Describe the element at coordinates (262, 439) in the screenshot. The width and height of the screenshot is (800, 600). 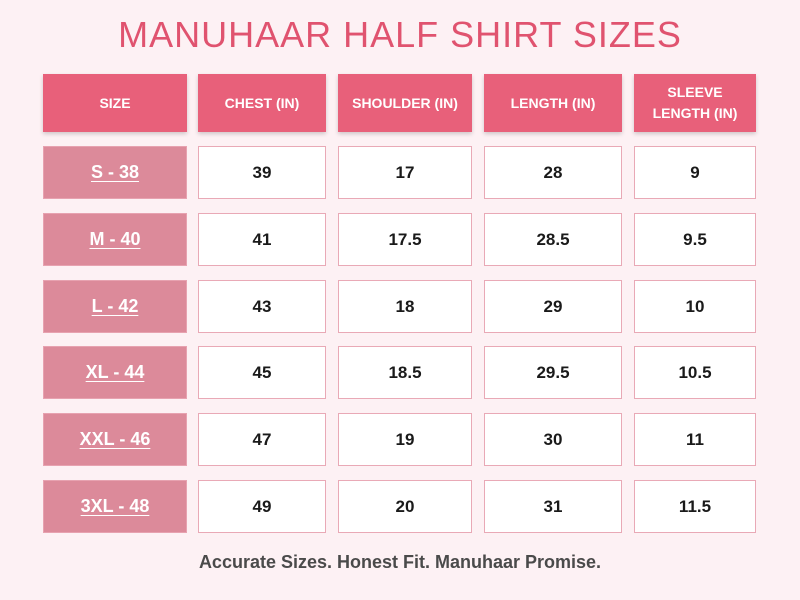
I see `table-cell-chest: 47` at that location.